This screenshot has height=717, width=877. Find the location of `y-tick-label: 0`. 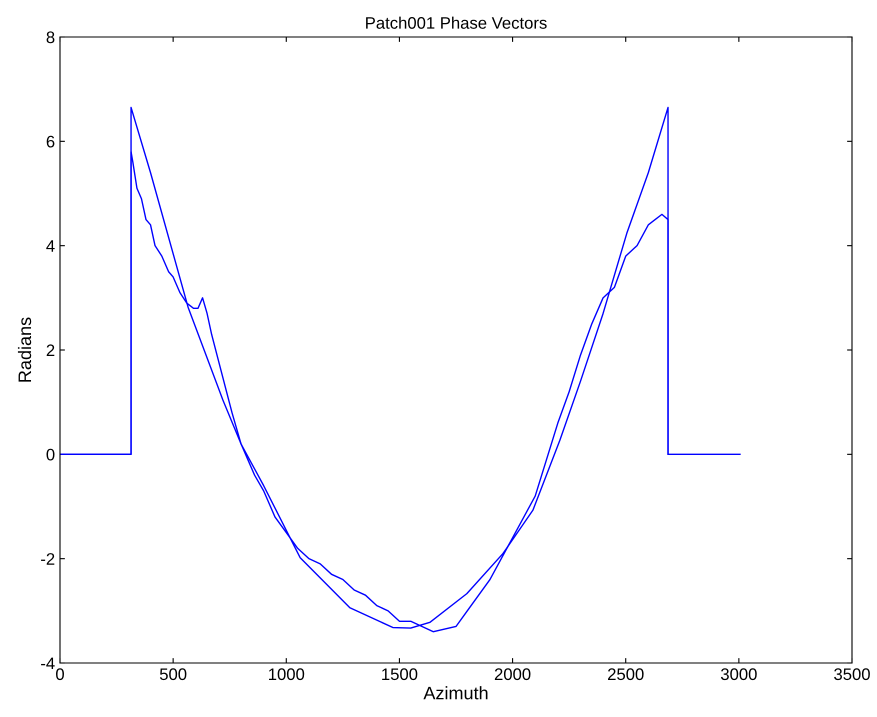

y-tick-label: 0 is located at coordinates (50, 454).